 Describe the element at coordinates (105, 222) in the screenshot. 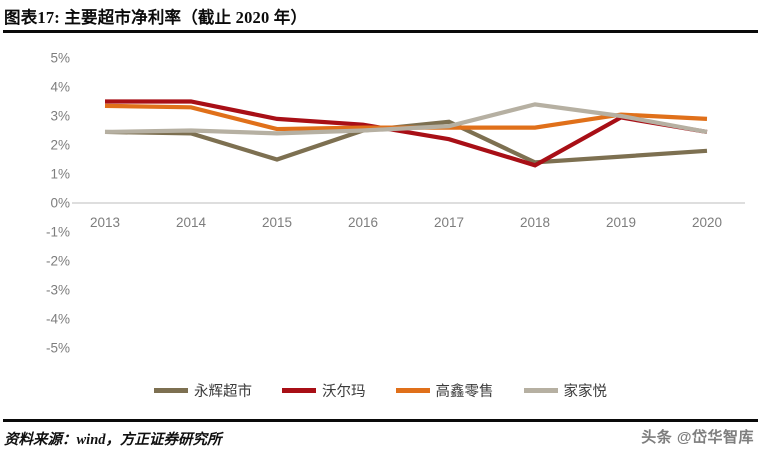

I see `x-axis-tick: 2013` at that location.